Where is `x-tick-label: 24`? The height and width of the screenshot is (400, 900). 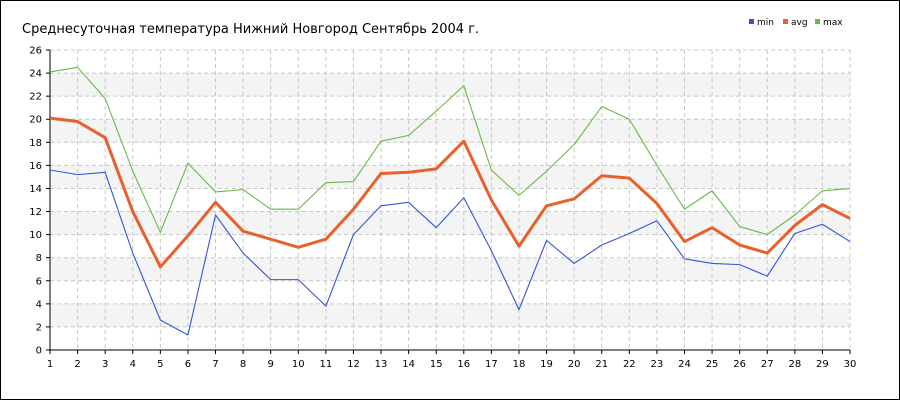
x-tick-label: 24 is located at coordinates (684, 364).